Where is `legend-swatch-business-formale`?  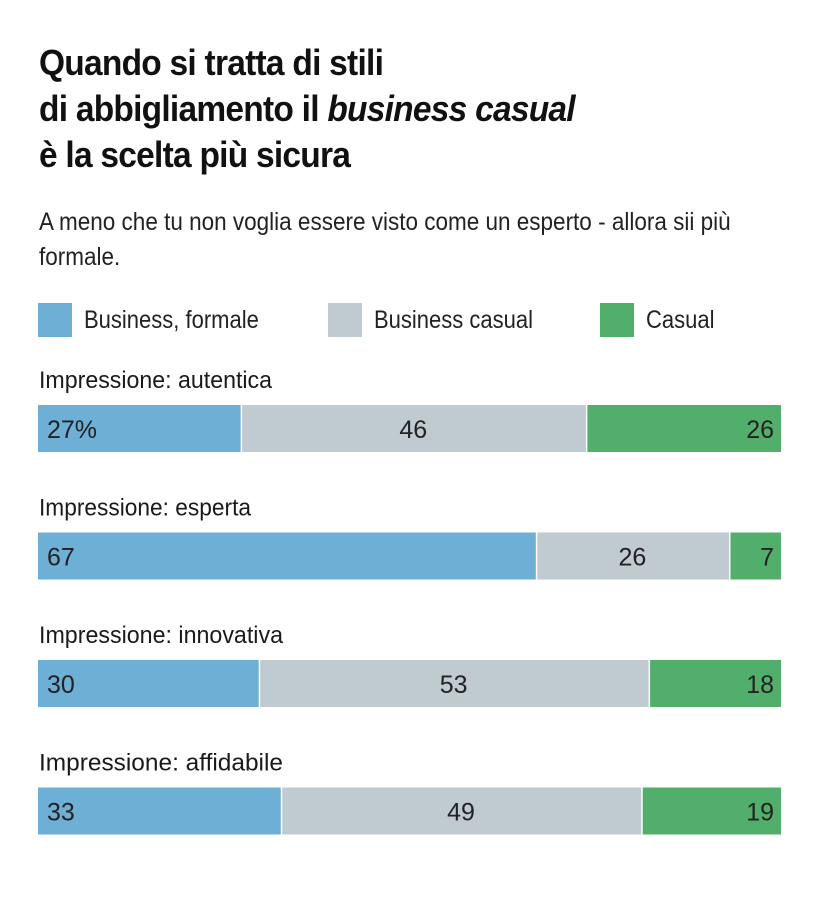
legend-swatch-business-formale is located at coordinates (55, 320).